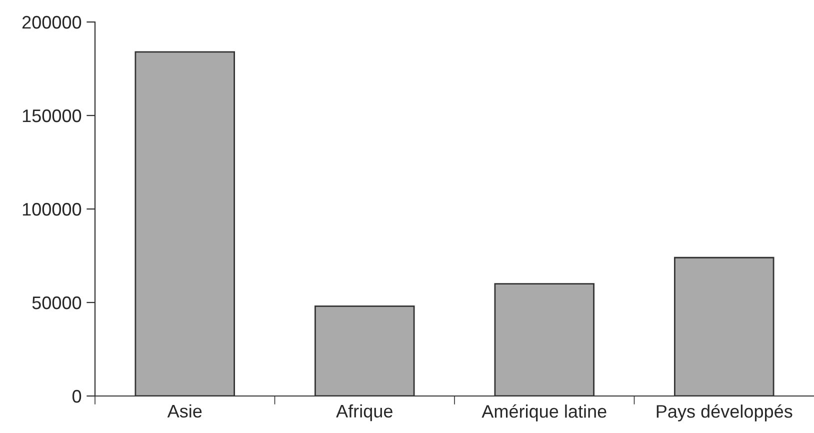  What do you see at coordinates (52, 22) in the screenshot?
I see `y-tick-label: 200000` at bounding box center [52, 22].